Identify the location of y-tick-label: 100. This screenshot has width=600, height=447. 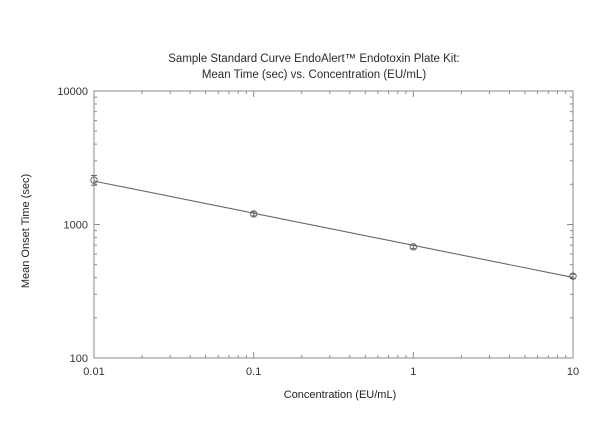
(79, 359).